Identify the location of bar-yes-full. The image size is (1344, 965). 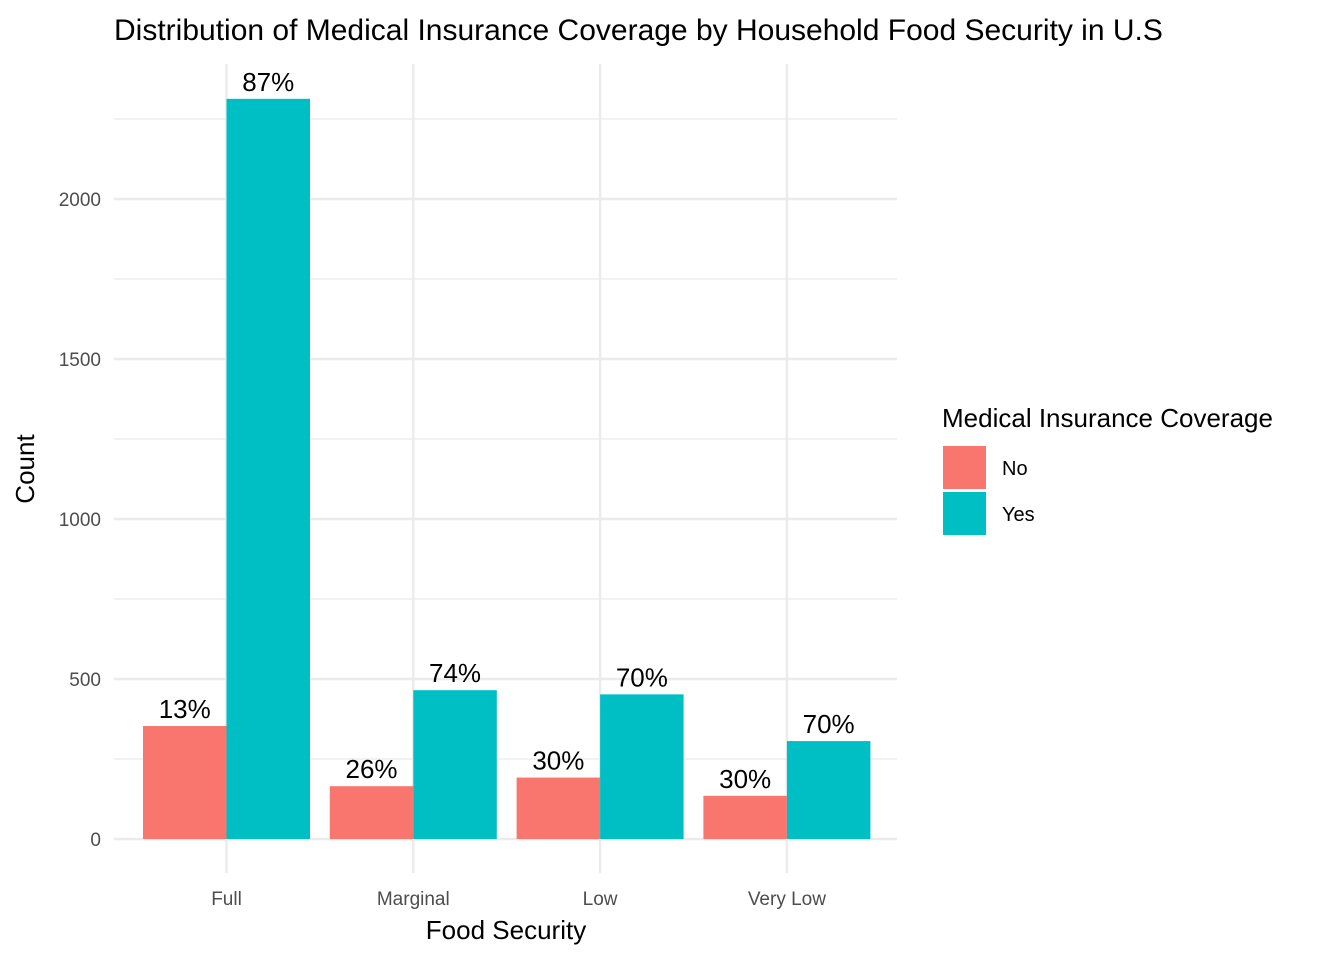
(268, 469).